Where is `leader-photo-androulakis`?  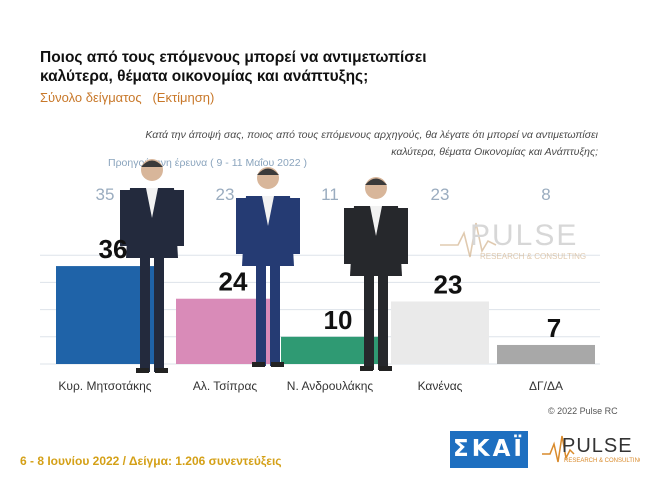
leader-photo-androulakis is located at coordinates (376, 274).